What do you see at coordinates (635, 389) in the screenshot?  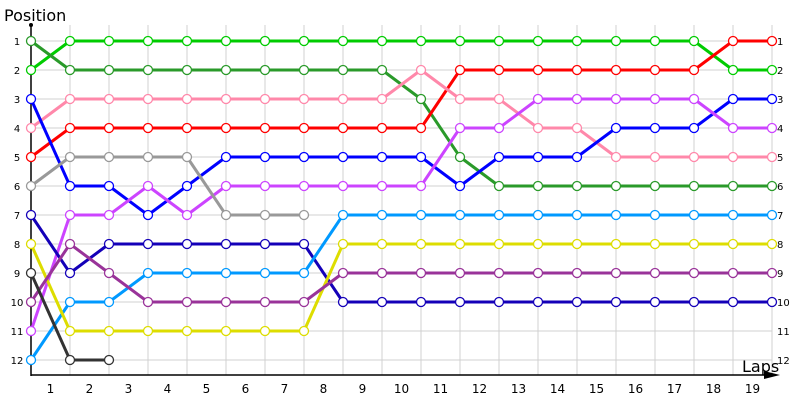 I see `x-tick-label: 16` at bounding box center [635, 389].